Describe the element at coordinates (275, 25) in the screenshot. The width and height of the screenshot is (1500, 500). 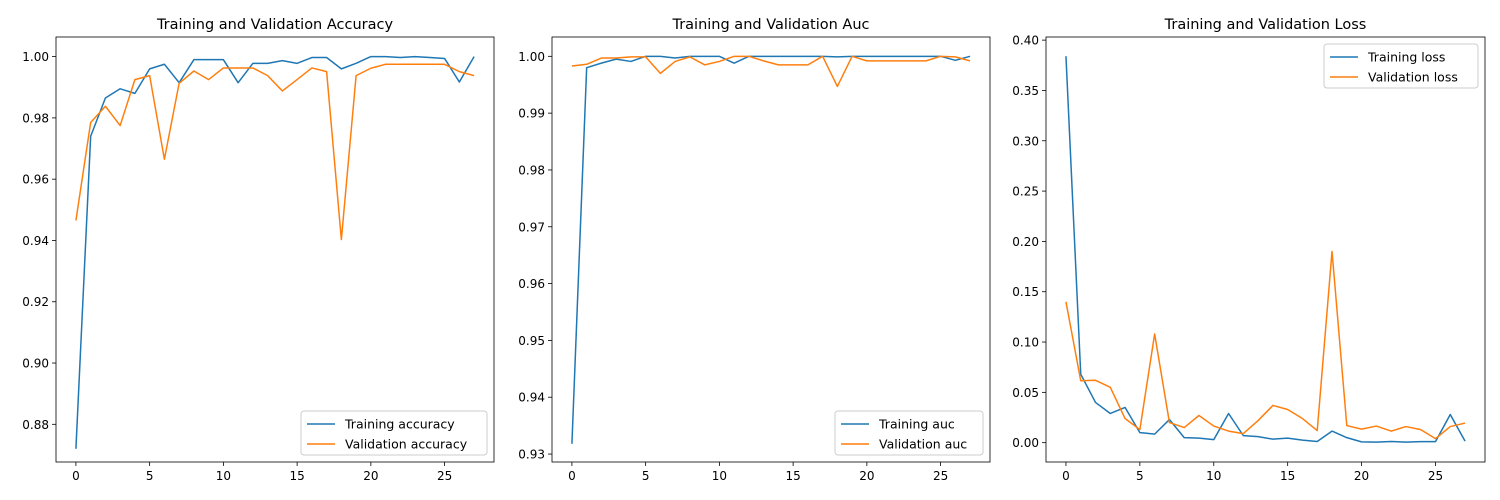
I see `chart-title: Training and Validation Accuracy` at that location.